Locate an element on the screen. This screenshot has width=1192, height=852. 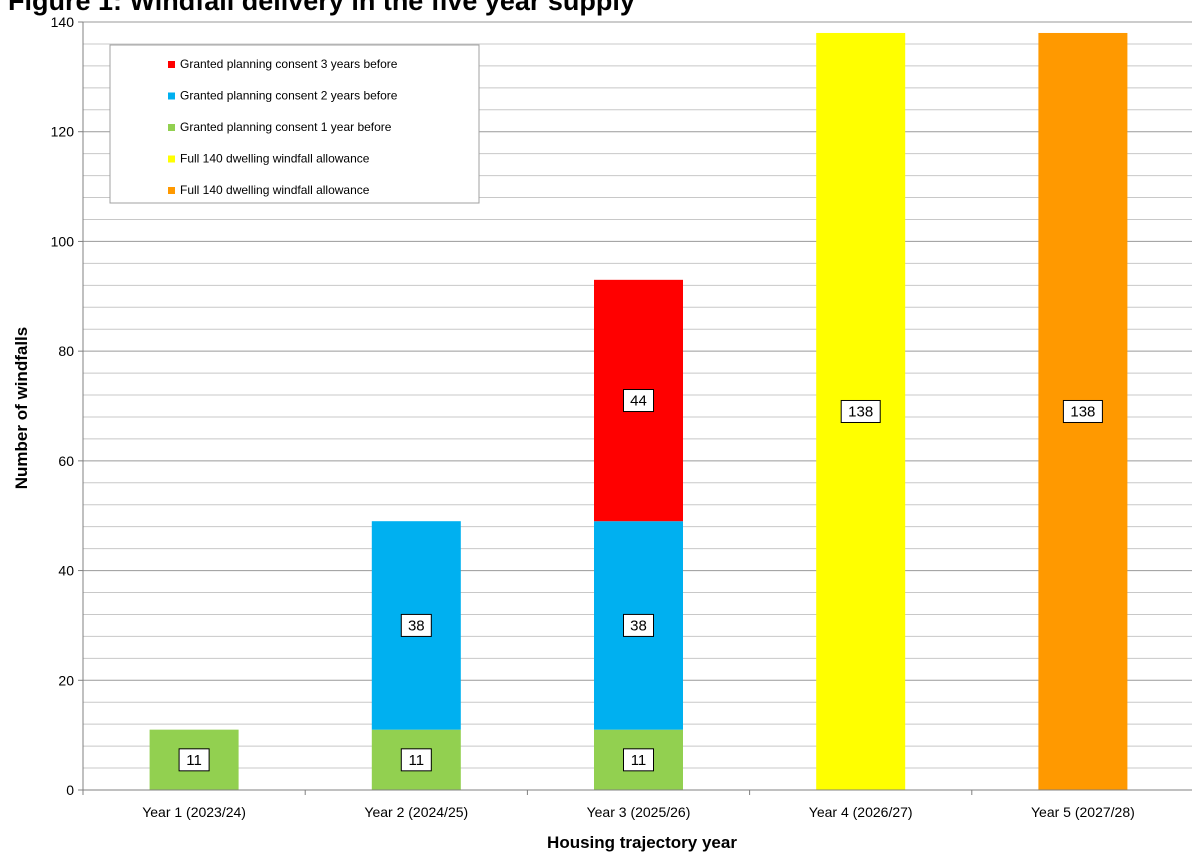
x-tick-label: Year 3 (2025/26) is located at coordinates (639, 812).